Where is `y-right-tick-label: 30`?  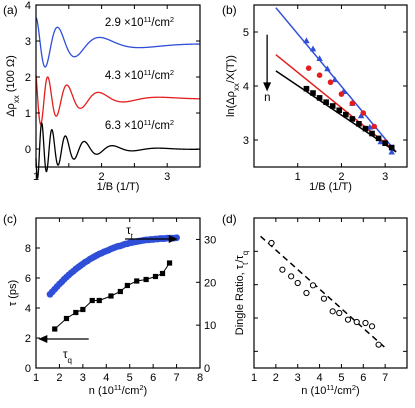
y-right-tick-label: 30 is located at coordinates (210, 240).